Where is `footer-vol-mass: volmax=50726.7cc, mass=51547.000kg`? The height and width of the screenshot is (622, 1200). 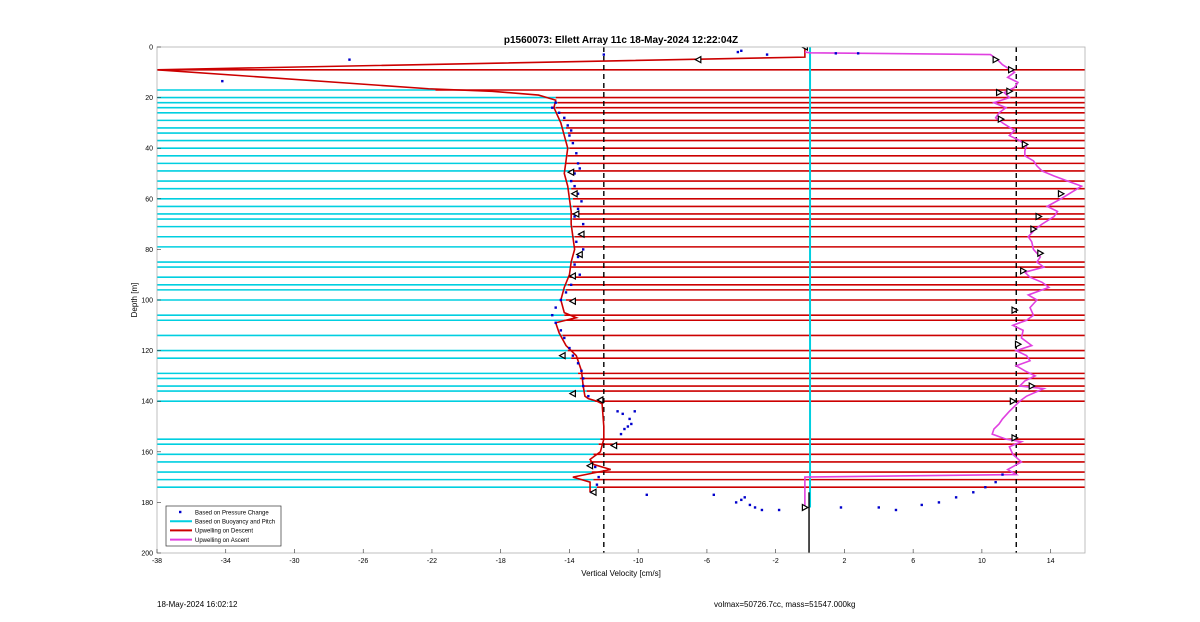 footer-vol-mass: volmax=50726.7cc, mass=51547.000kg is located at coordinates (785, 604).